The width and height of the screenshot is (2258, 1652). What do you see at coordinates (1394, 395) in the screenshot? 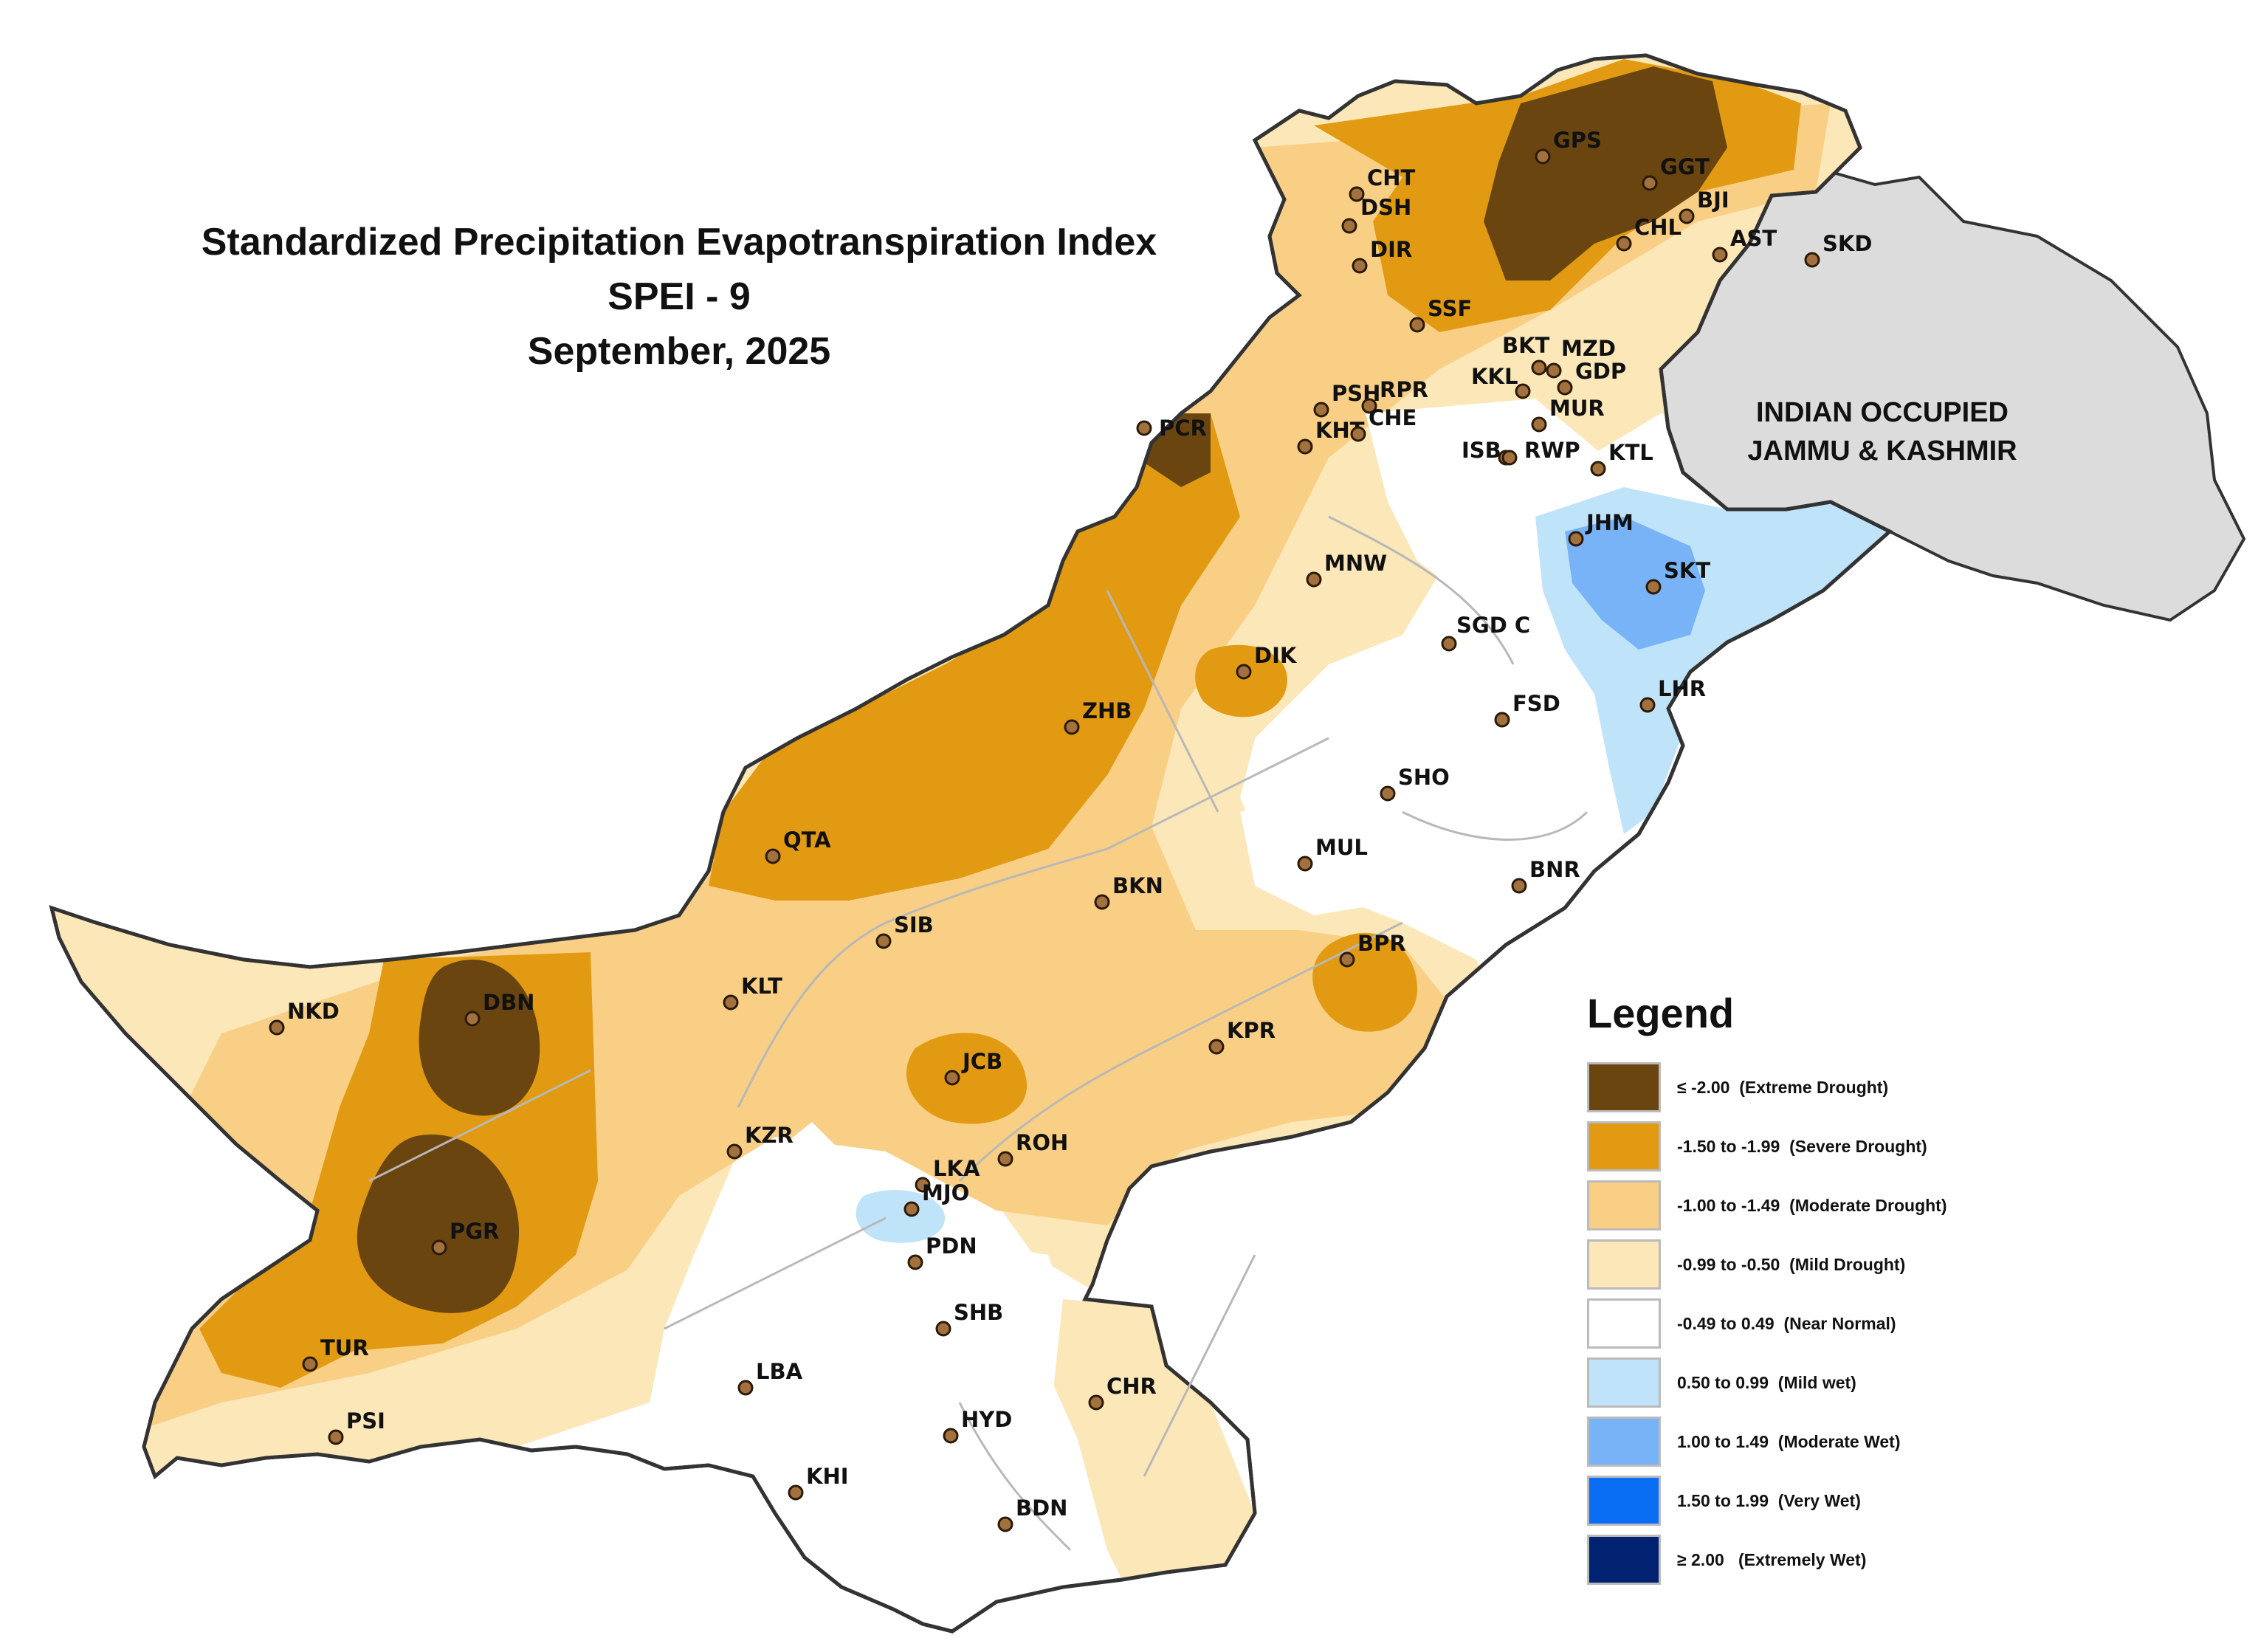
I see `station-marker: RPR` at bounding box center [1394, 395].